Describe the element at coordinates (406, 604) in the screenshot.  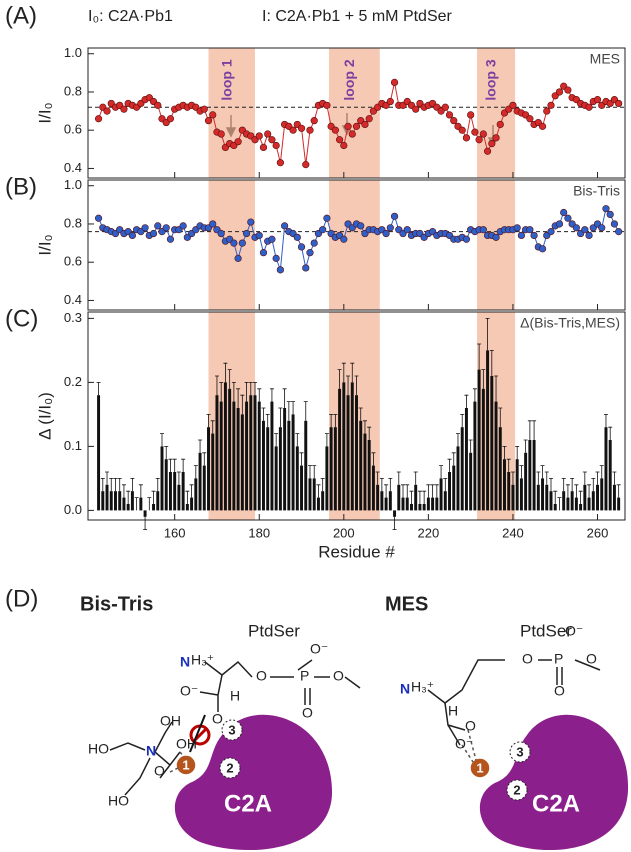
I see `diagram-title: MES` at that location.